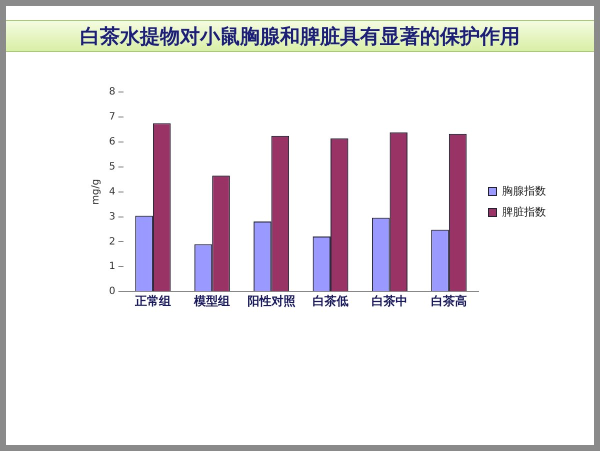 This screenshot has height=451, width=600. What do you see at coordinates (152, 301) in the screenshot?
I see `x-tick-label: 正常组` at bounding box center [152, 301].